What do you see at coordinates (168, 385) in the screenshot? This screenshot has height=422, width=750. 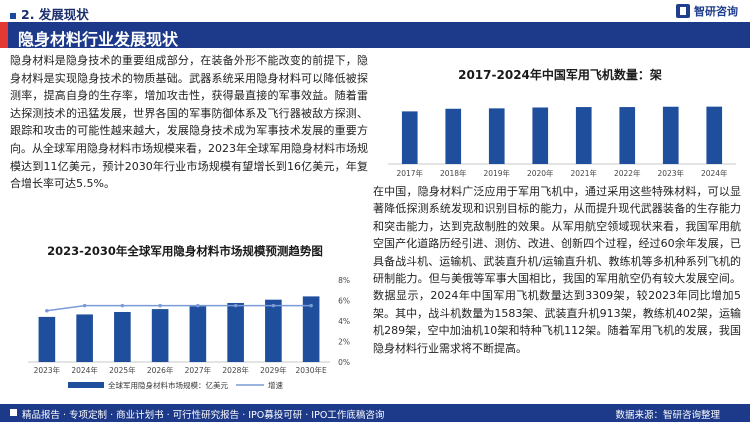 I see `chart1-legend-bar-label: 全球军用隐身材料市场规模：亿美元` at bounding box center [168, 385].